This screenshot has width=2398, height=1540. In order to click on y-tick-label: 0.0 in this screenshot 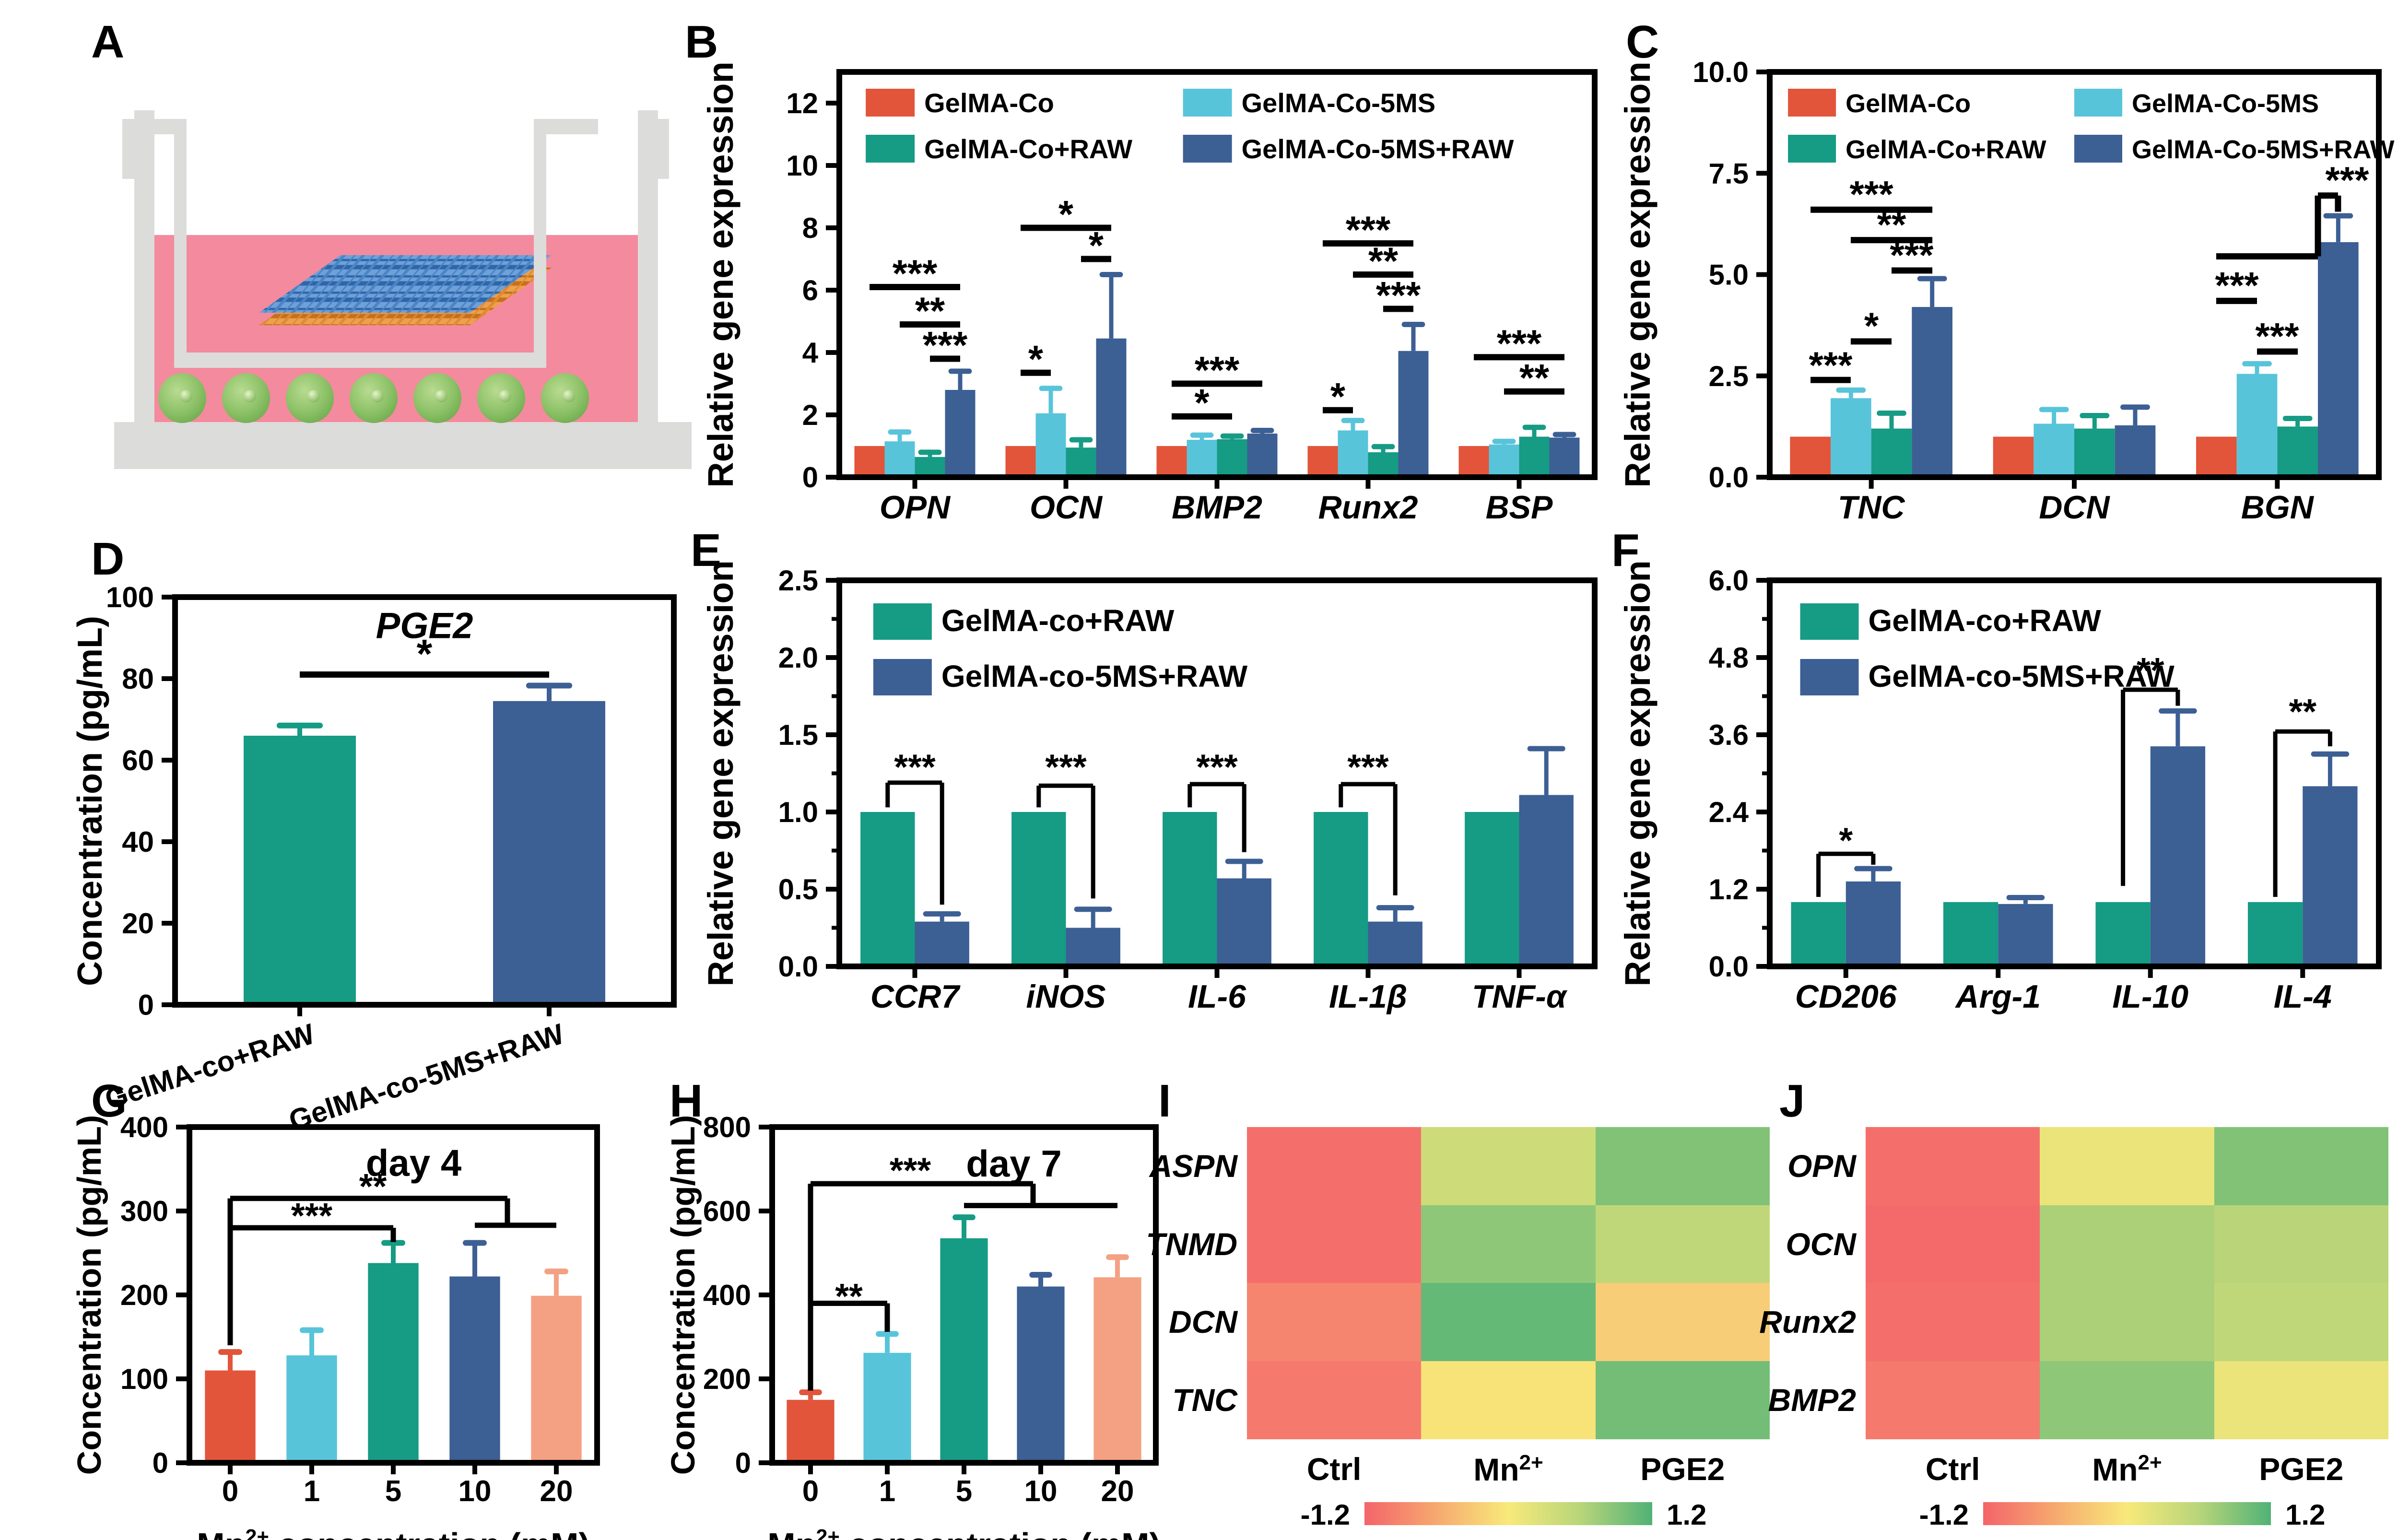, I will do `click(1729, 477)`.